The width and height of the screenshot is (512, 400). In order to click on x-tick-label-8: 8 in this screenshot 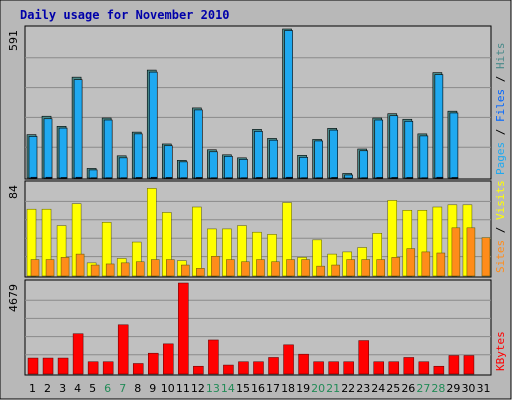, I will do `click(137, 388)`.